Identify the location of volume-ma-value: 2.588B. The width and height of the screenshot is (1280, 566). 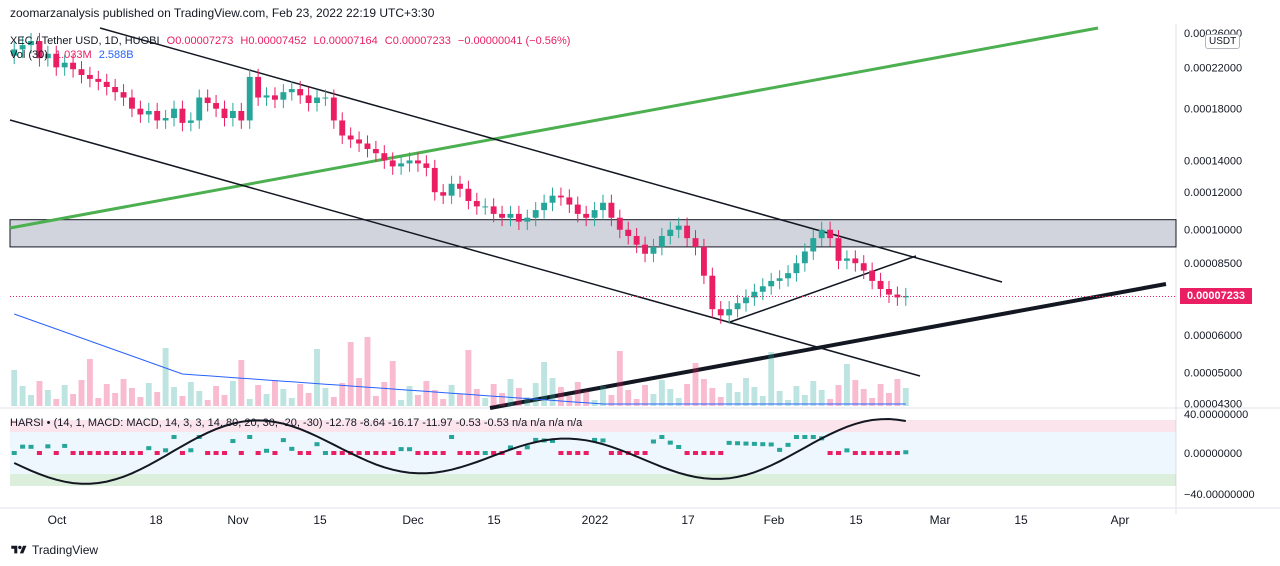
(116, 55).